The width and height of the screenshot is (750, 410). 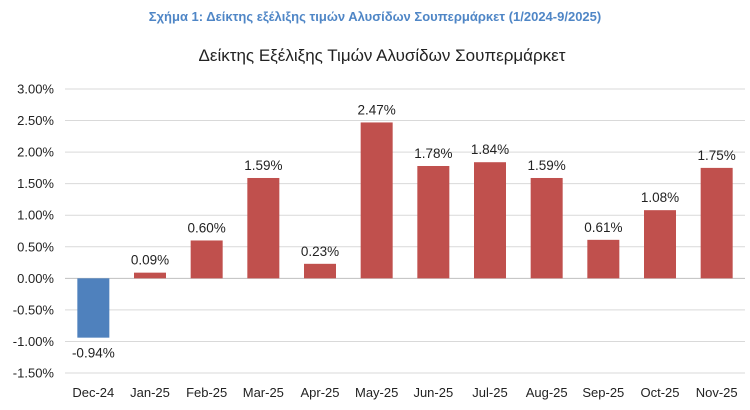 What do you see at coordinates (660, 197) in the screenshot?
I see `data-label: 1.08%` at bounding box center [660, 197].